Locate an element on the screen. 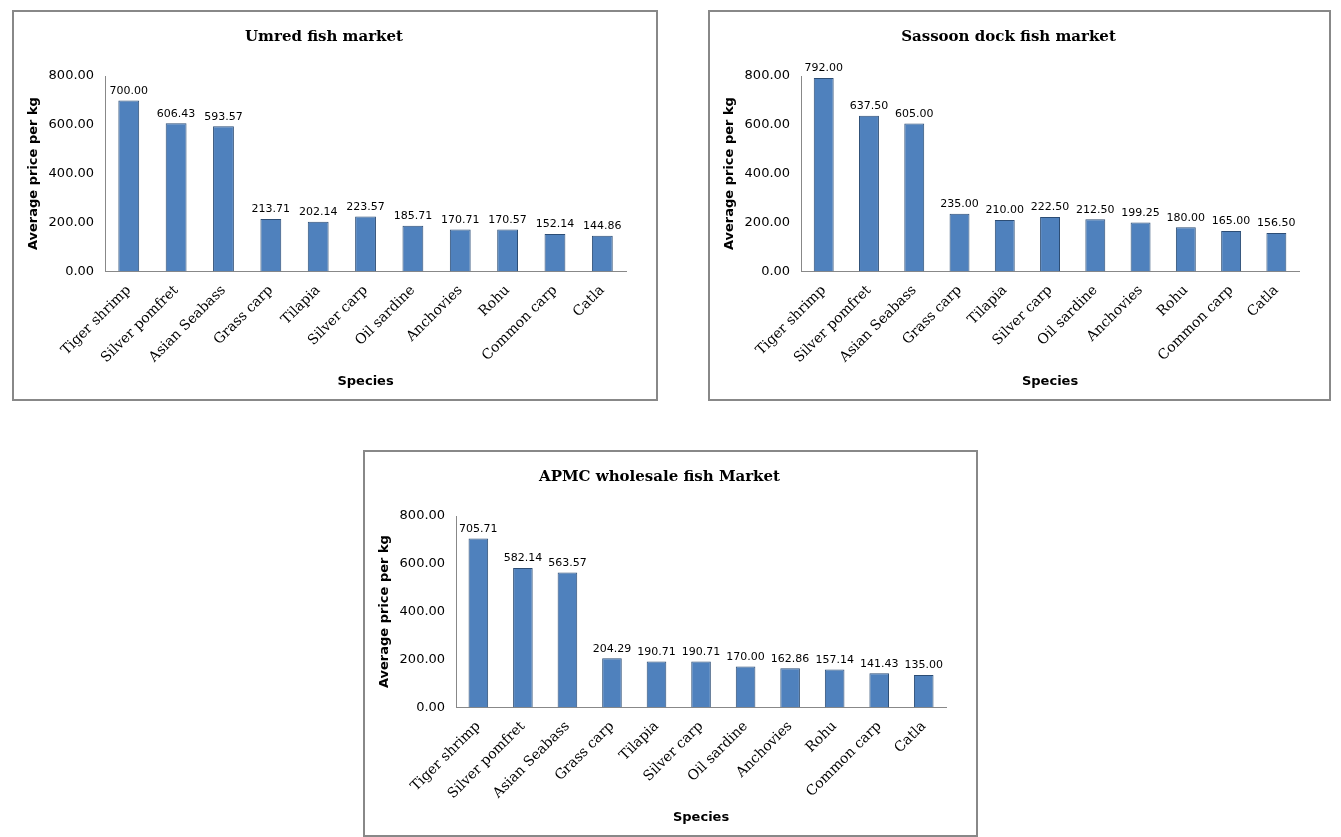 The width and height of the screenshot is (1341, 837). data-label: 202.14 is located at coordinates (318, 212).